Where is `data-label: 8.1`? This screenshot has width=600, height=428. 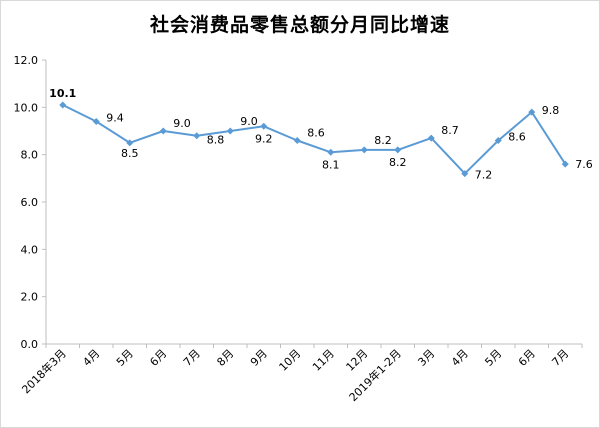
data-label: 8.1 is located at coordinates (331, 164).